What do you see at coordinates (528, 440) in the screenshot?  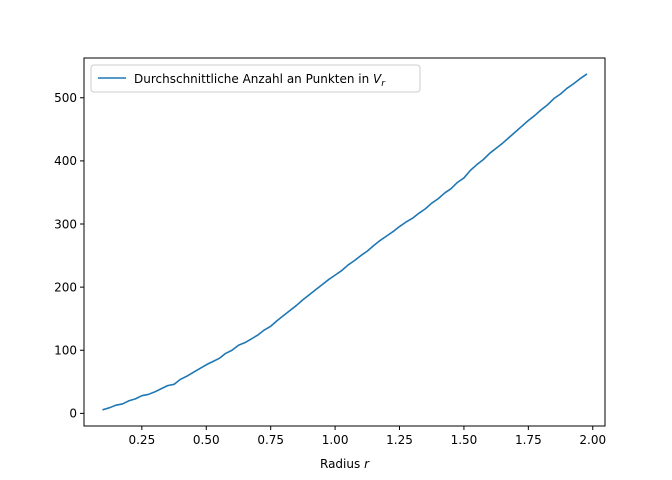 I see `x-tick-label: 1.75` at bounding box center [528, 440].